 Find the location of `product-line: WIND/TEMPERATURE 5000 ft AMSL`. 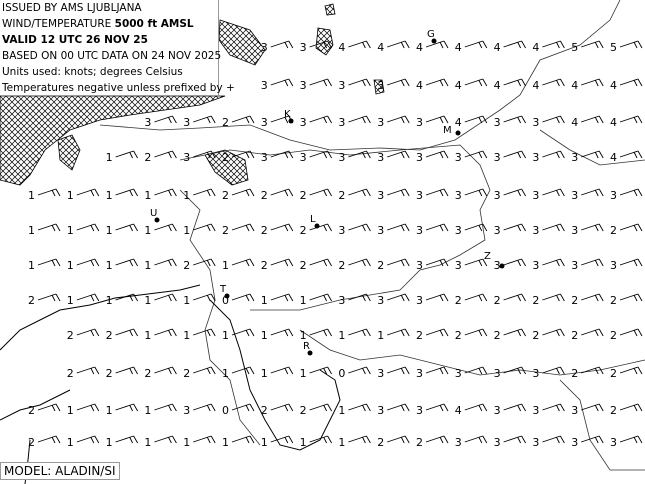

product-line: WIND/TEMPERATURE 5000 ft AMSL is located at coordinates (110, 24).